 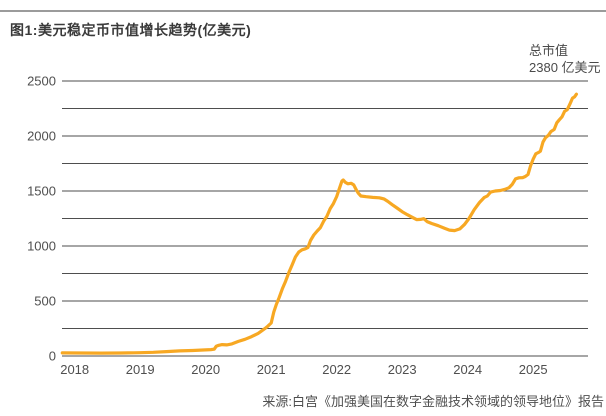 What do you see at coordinates (303, 11) in the screenshot?
I see `top-divider` at bounding box center [303, 11].